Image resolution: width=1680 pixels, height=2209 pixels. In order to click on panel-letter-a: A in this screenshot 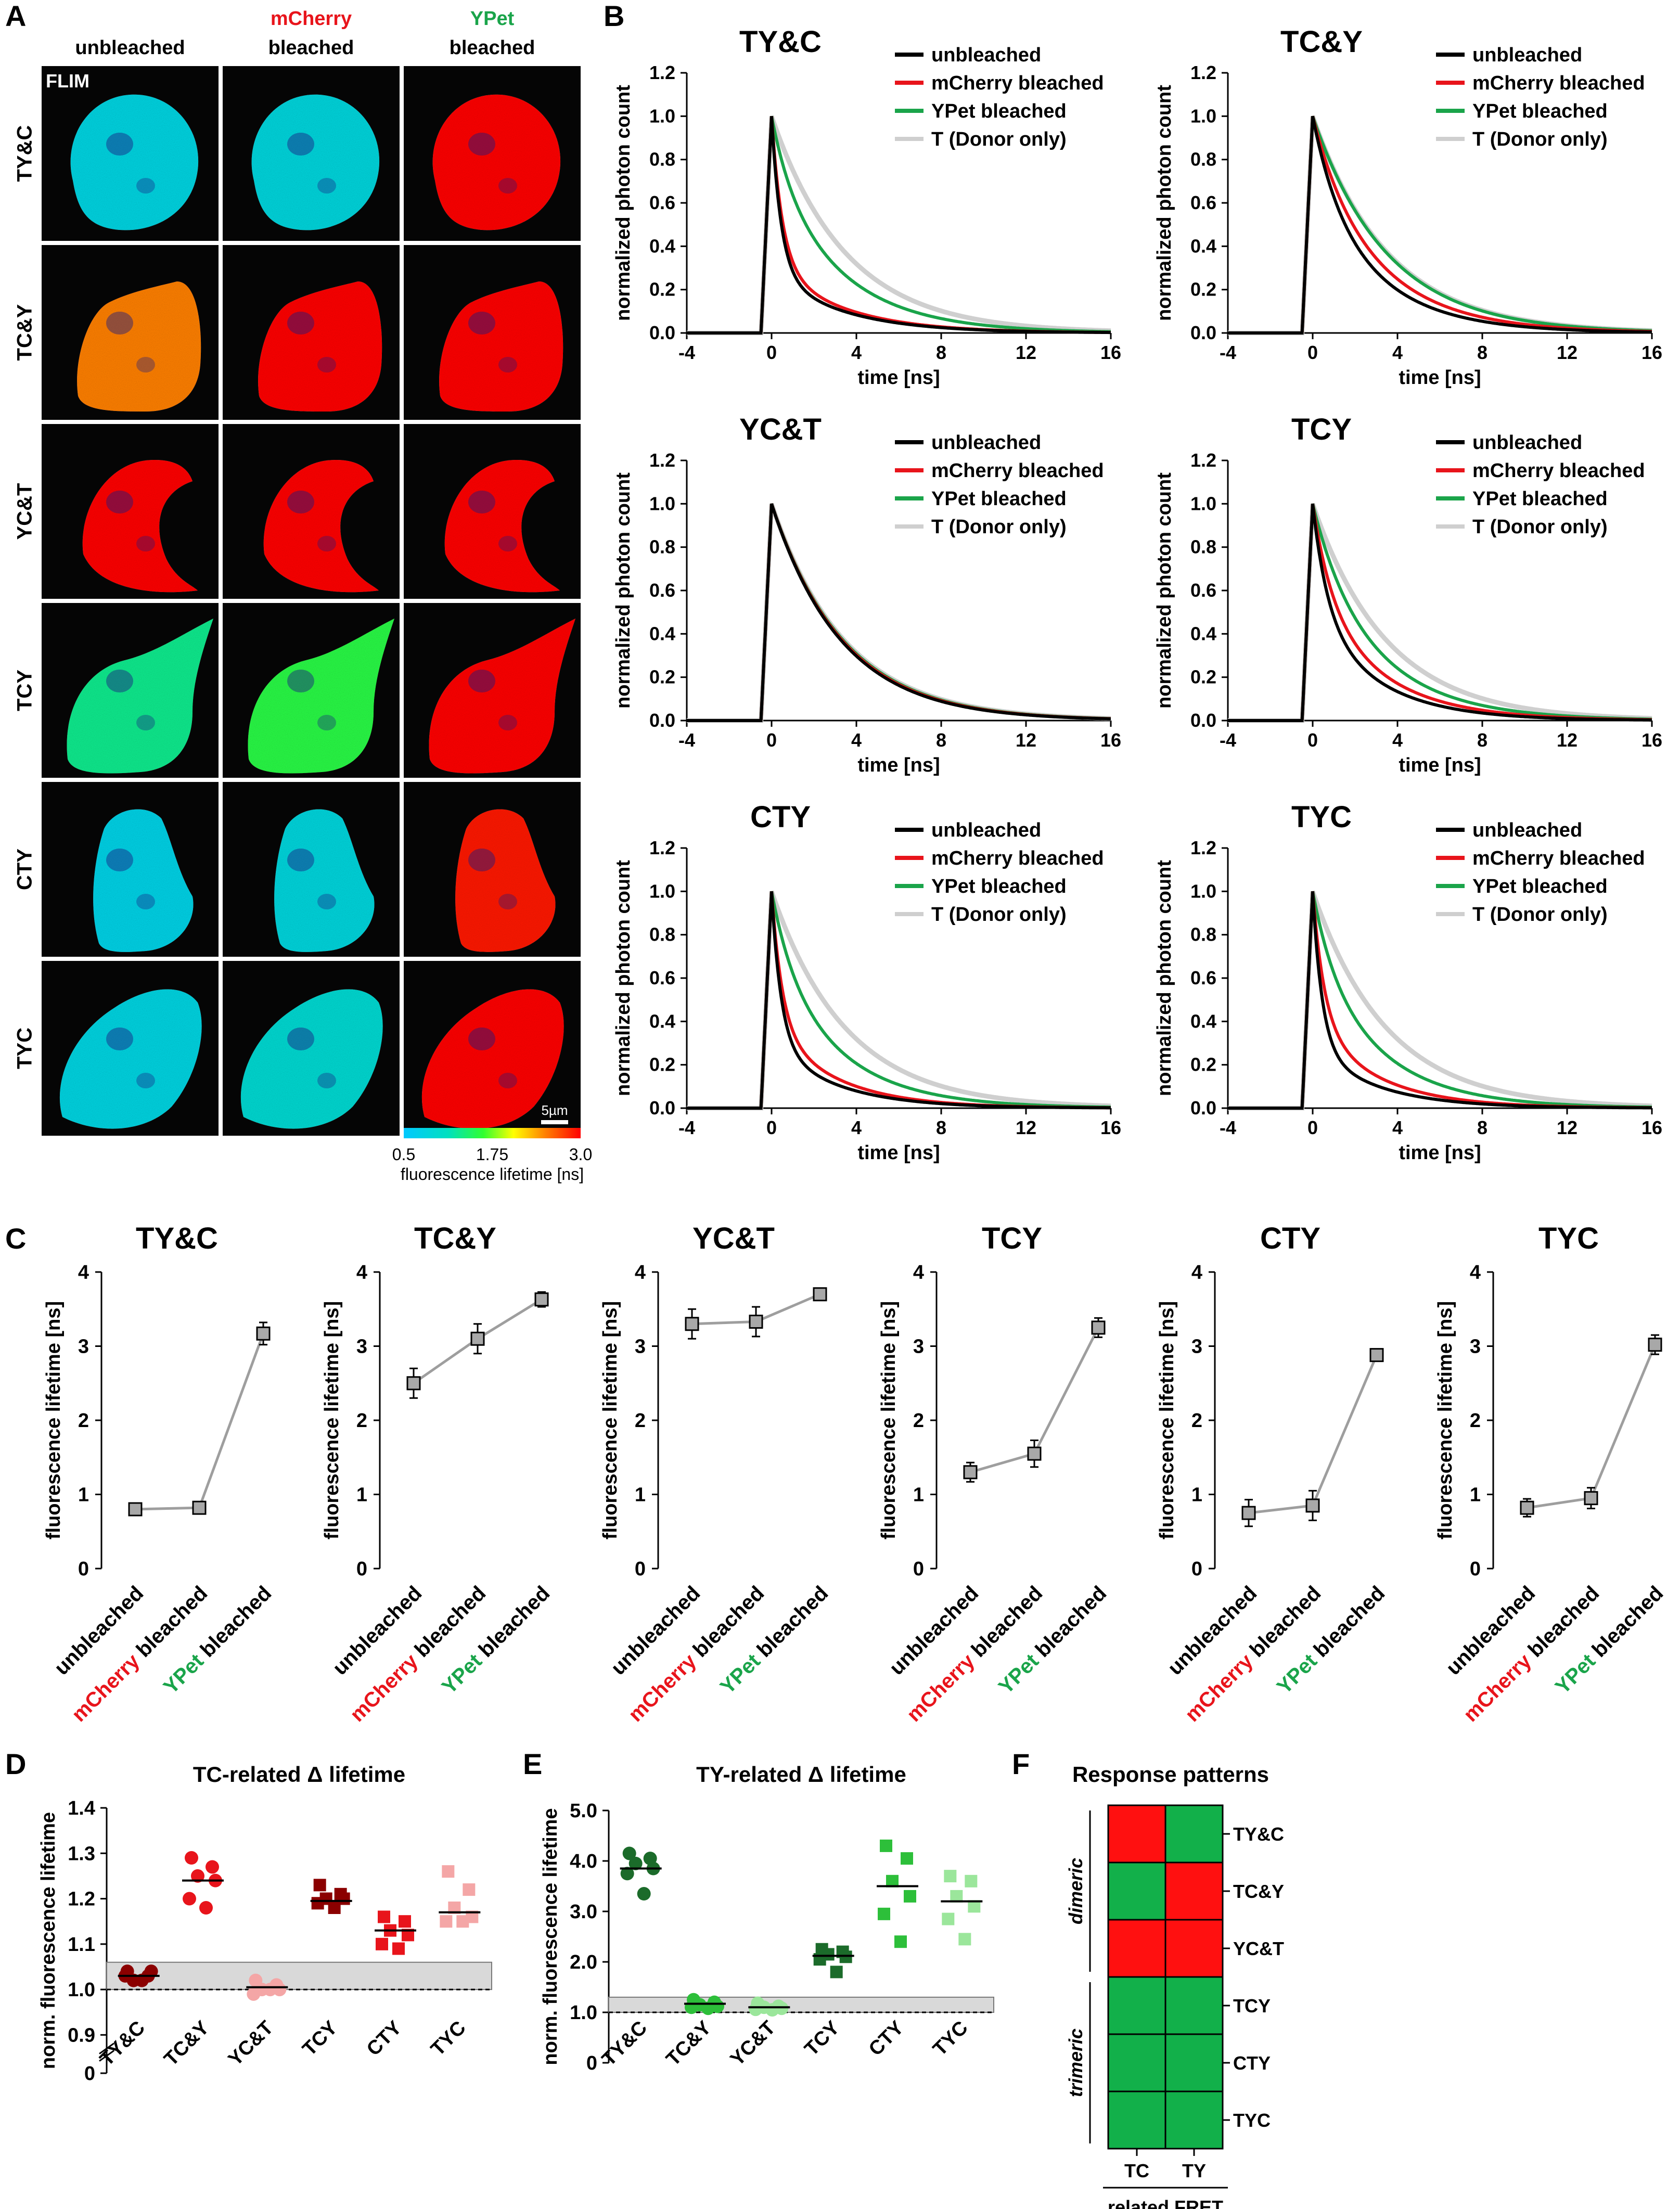, I will do `click(16, 16)`.